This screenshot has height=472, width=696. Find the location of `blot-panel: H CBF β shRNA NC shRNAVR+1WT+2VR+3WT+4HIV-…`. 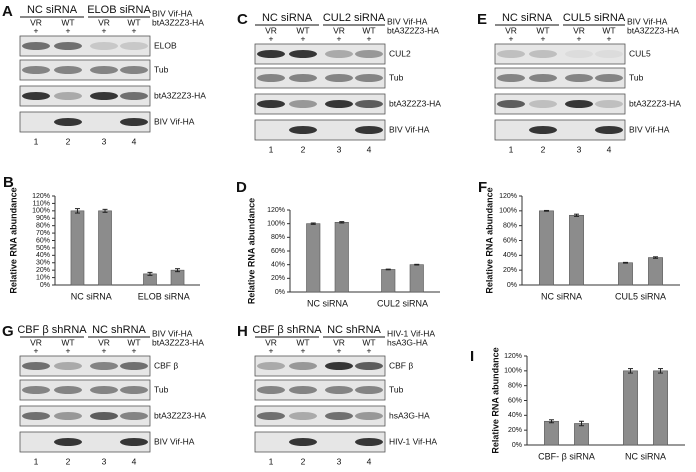

blot-panel: H CBF β shRNA NC shRNAVR+1WT+2VR+3WT+4HIV-… is located at coordinates (337, 394).